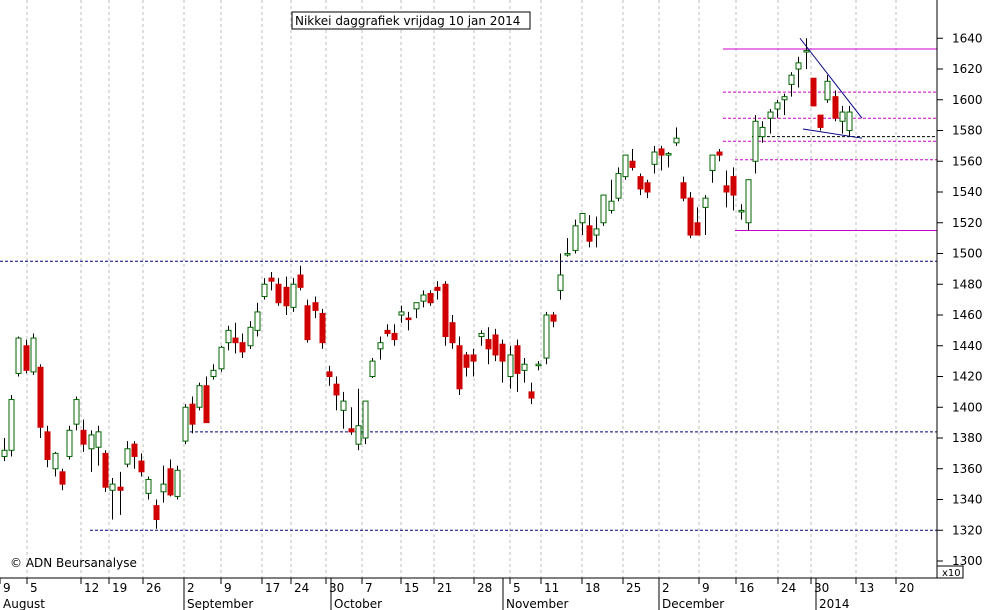 The width and height of the screenshot is (985, 610). Describe the element at coordinates (967, 223) in the screenshot. I see `y-tick-label: 1520` at that location.